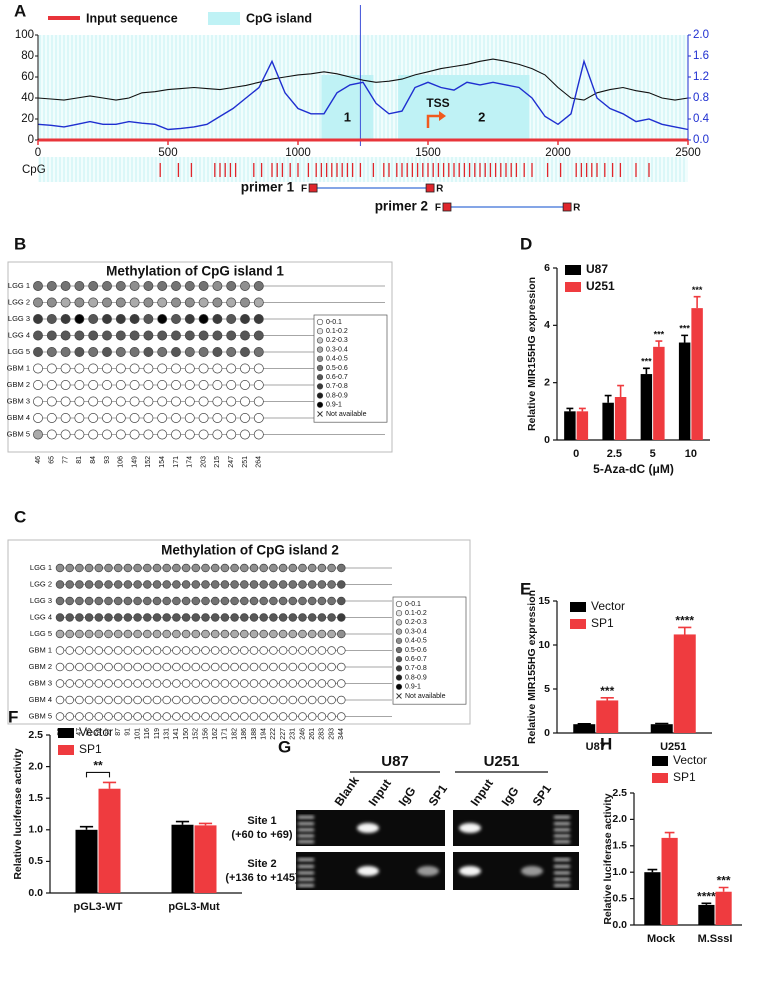 The height and width of the screenshot is (999, 778). Describe the element at coordinates (653, 454) in the screenshot. I see `x-tick-label: 5` at that location.